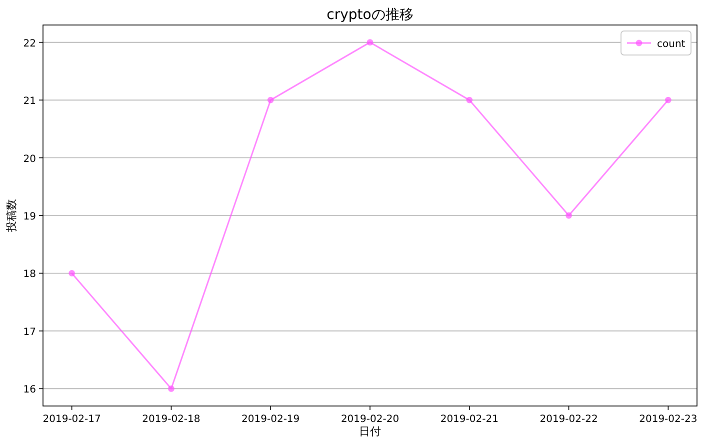  I want to click on y-tick-label: 19, so click(29, 217).